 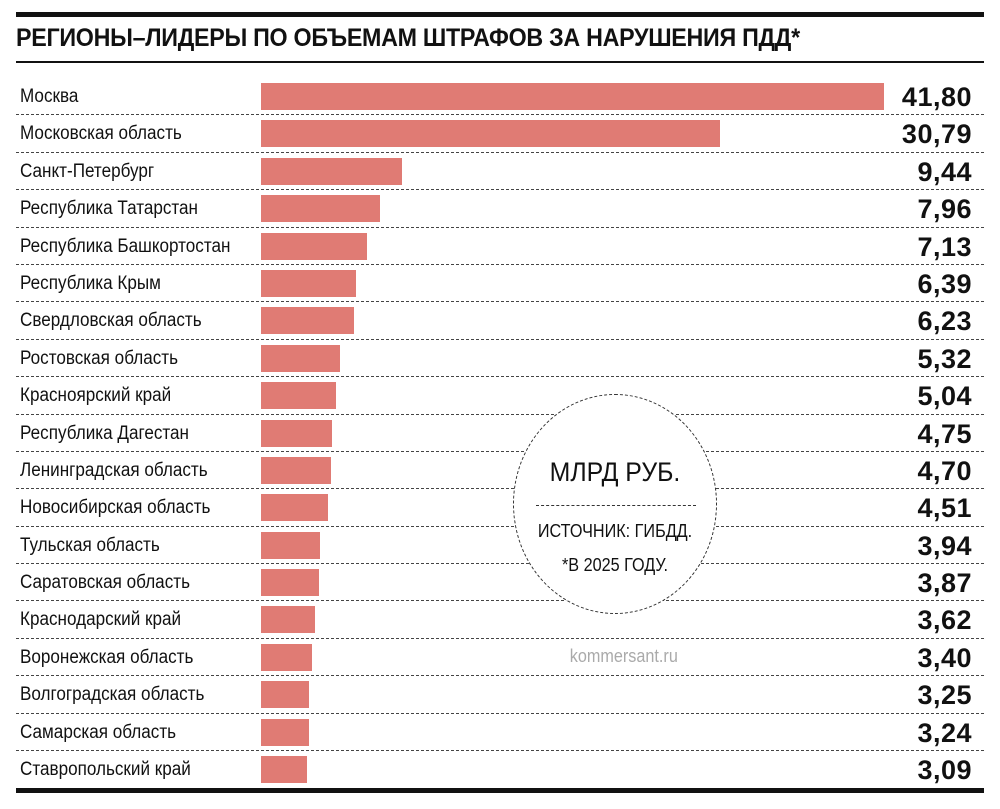 I want to click on value-label: 6,39, so click(x=944, y=283).